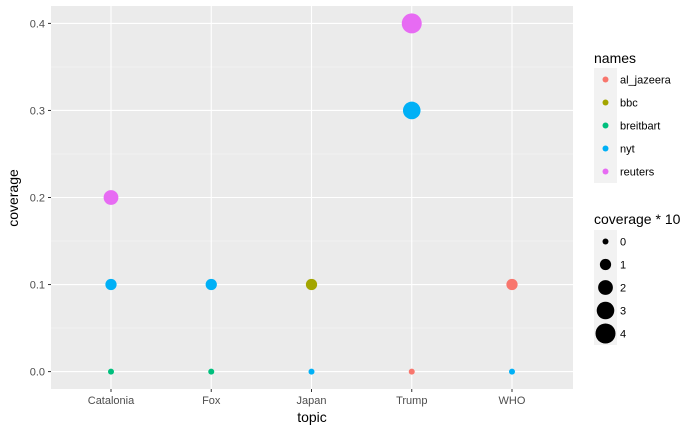 This screenshot has width=700, height=432. Describe the element at coordinates (615, 58) in the screenshot. I see `color-legend-title: names` at that location.